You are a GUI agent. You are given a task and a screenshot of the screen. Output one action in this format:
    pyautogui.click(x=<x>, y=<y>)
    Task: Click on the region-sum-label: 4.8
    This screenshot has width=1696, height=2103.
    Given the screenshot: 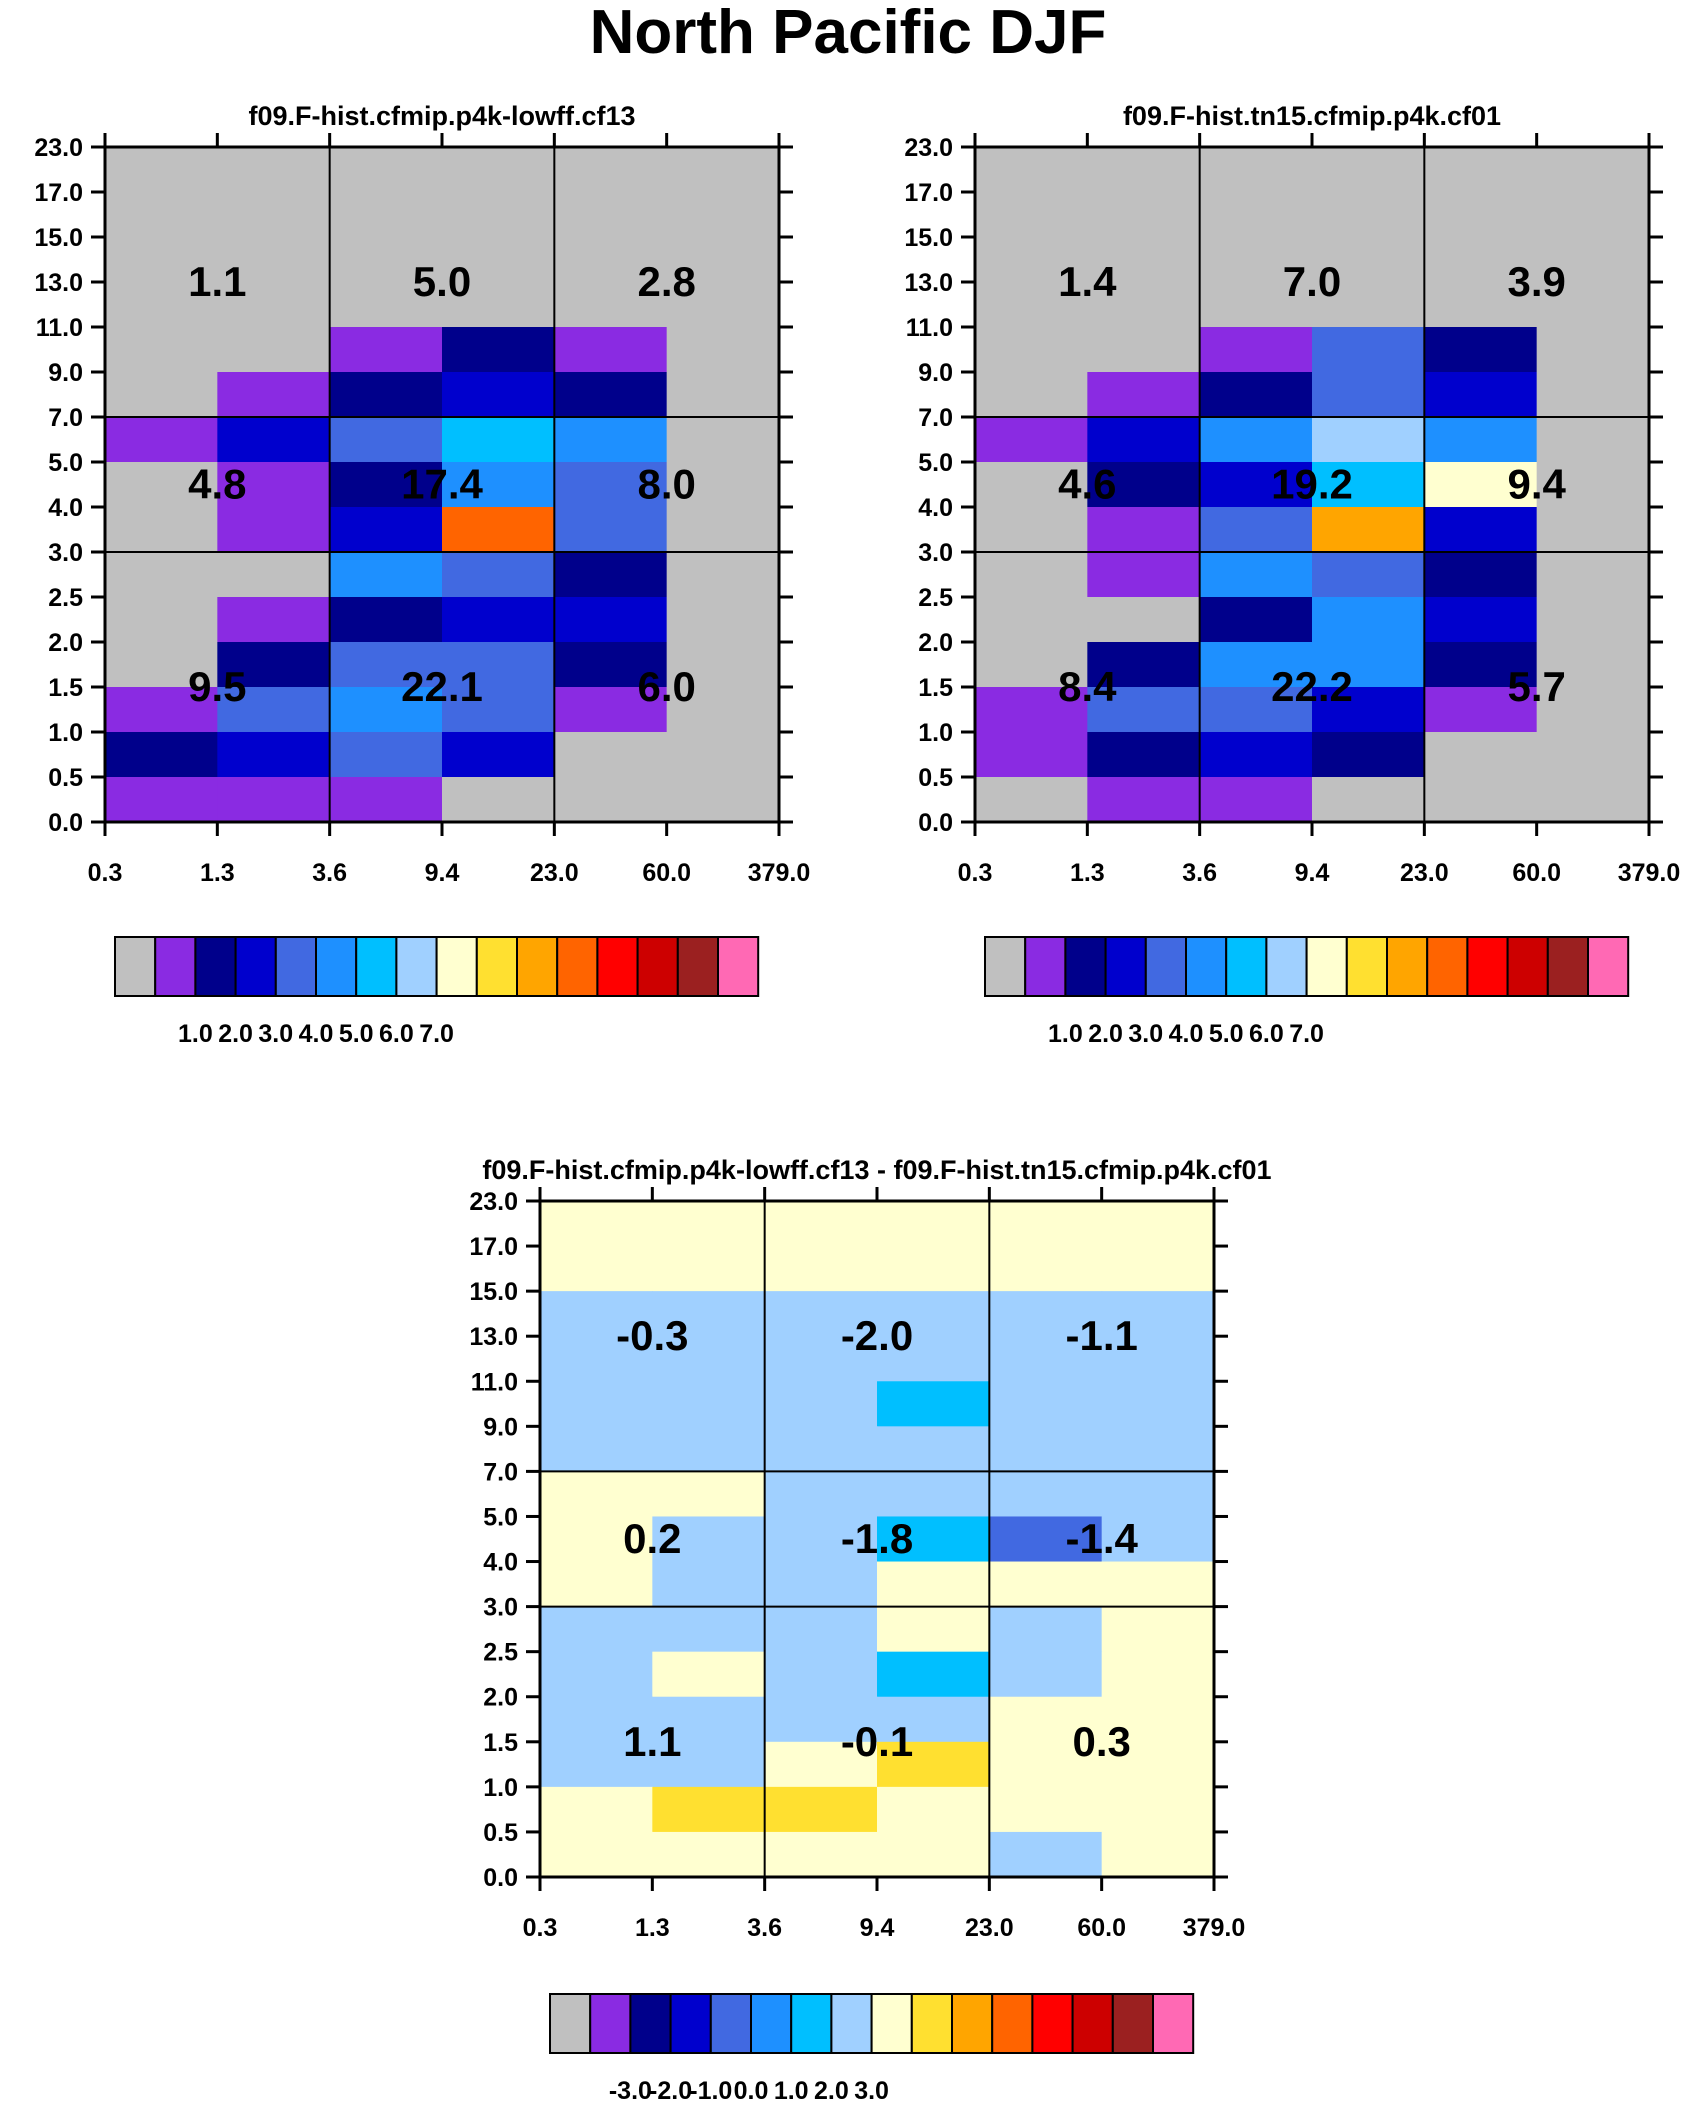 What is the action you would take?
    pyautogui.click(x=217, y=484)
    